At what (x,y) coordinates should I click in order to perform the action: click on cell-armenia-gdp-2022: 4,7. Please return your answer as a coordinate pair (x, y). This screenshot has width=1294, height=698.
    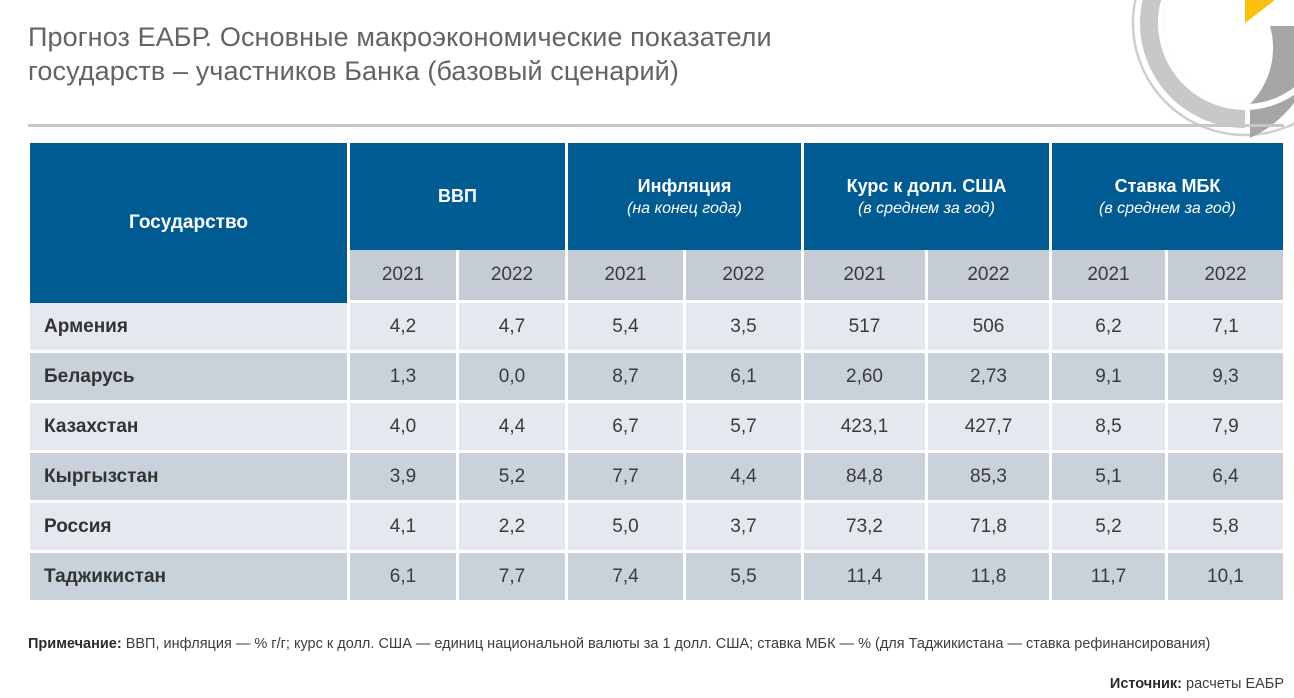
    Looking at the image, I should click on (513, 328).